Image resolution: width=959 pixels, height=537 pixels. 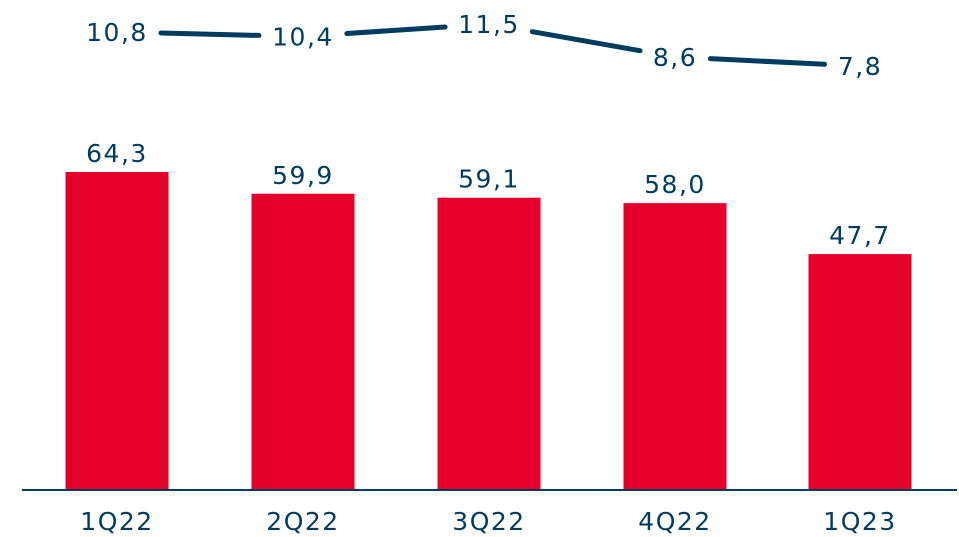 I want to click on line-label-1Q23: 7,8, so click(x=860, y=66).